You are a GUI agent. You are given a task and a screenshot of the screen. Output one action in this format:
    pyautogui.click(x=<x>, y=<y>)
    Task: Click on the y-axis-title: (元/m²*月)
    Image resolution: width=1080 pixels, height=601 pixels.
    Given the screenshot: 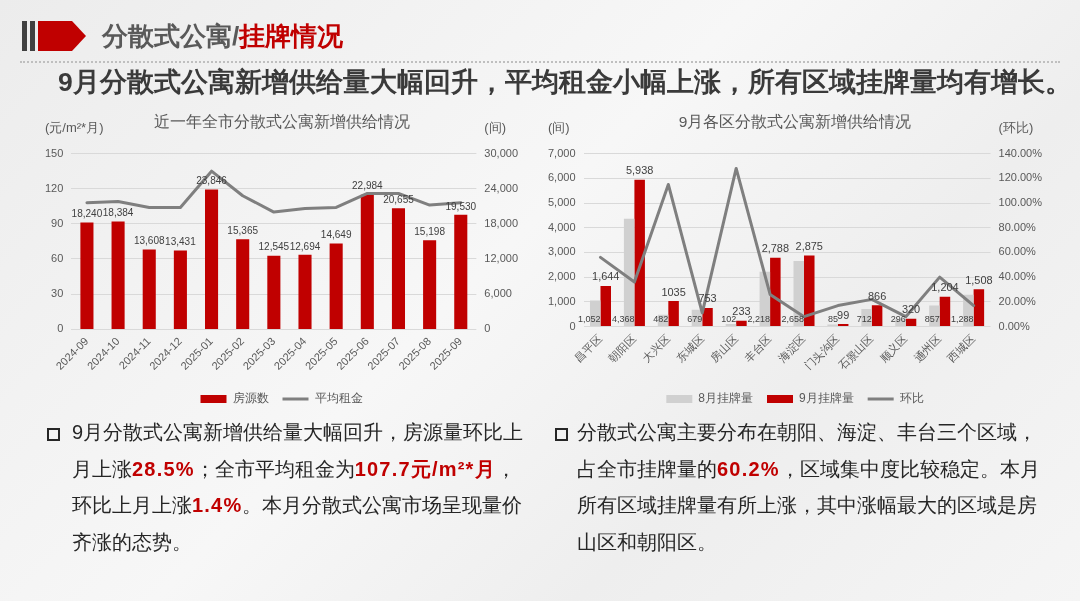 What is the action you would take?
    pyautogui.click(x=74, y=128)
    